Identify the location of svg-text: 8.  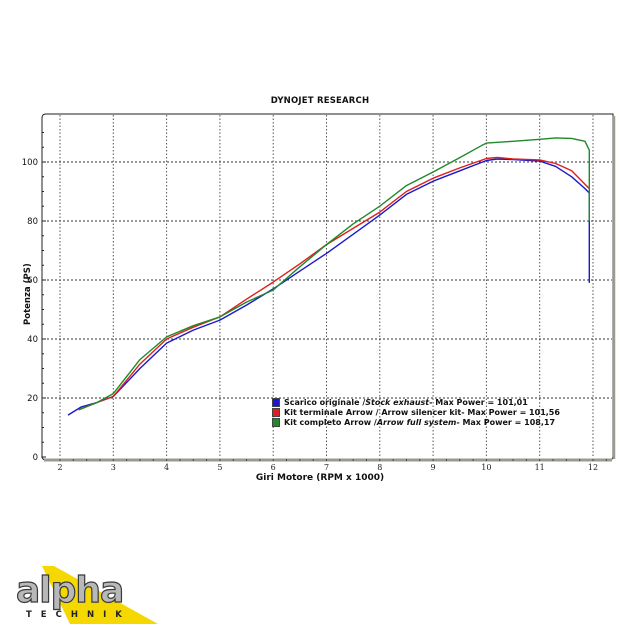
(379, 467).